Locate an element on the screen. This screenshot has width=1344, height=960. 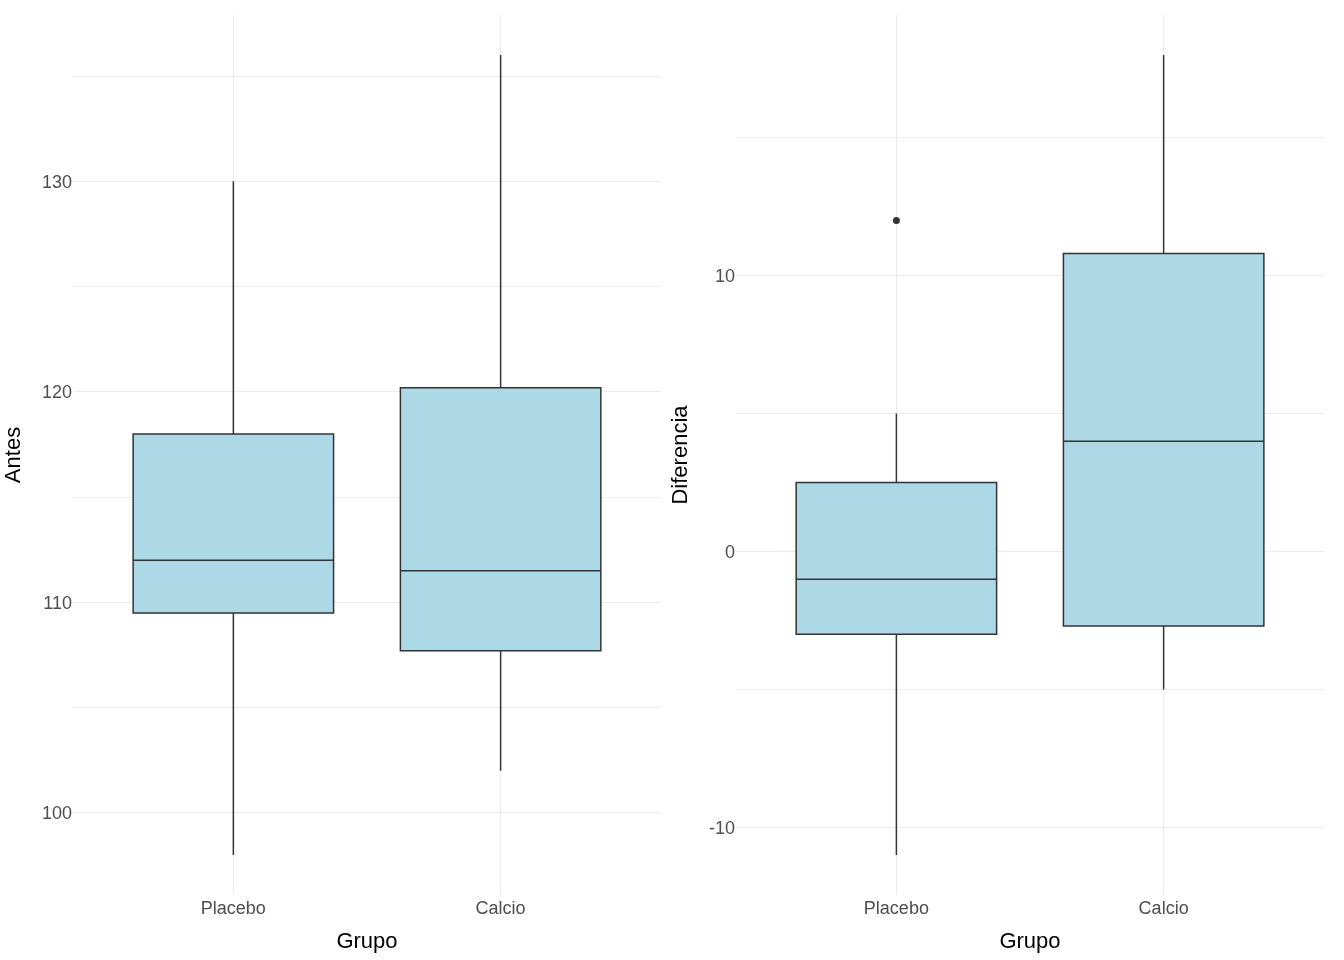
y-tick-label: 110 is located at coordinates (57, 602).